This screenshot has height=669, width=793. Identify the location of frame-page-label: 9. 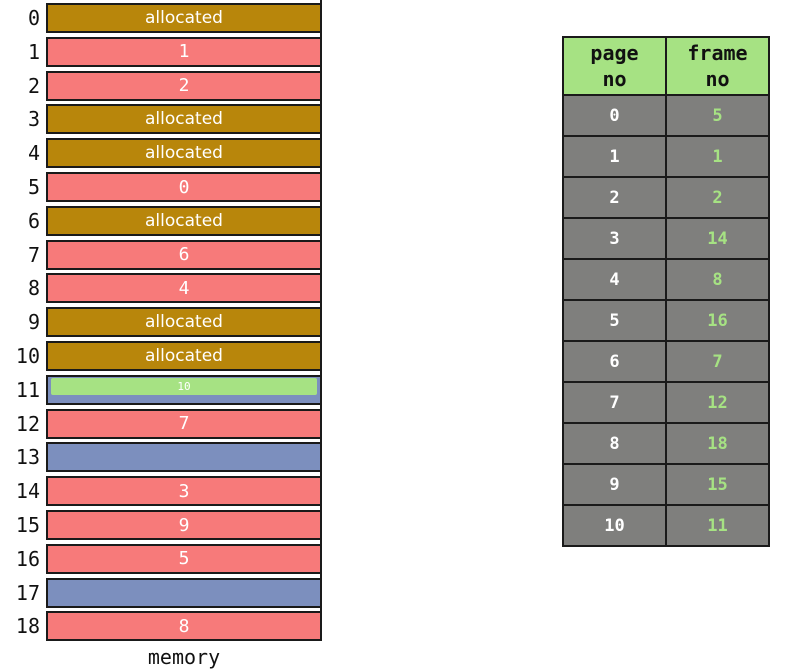
(184, 525).